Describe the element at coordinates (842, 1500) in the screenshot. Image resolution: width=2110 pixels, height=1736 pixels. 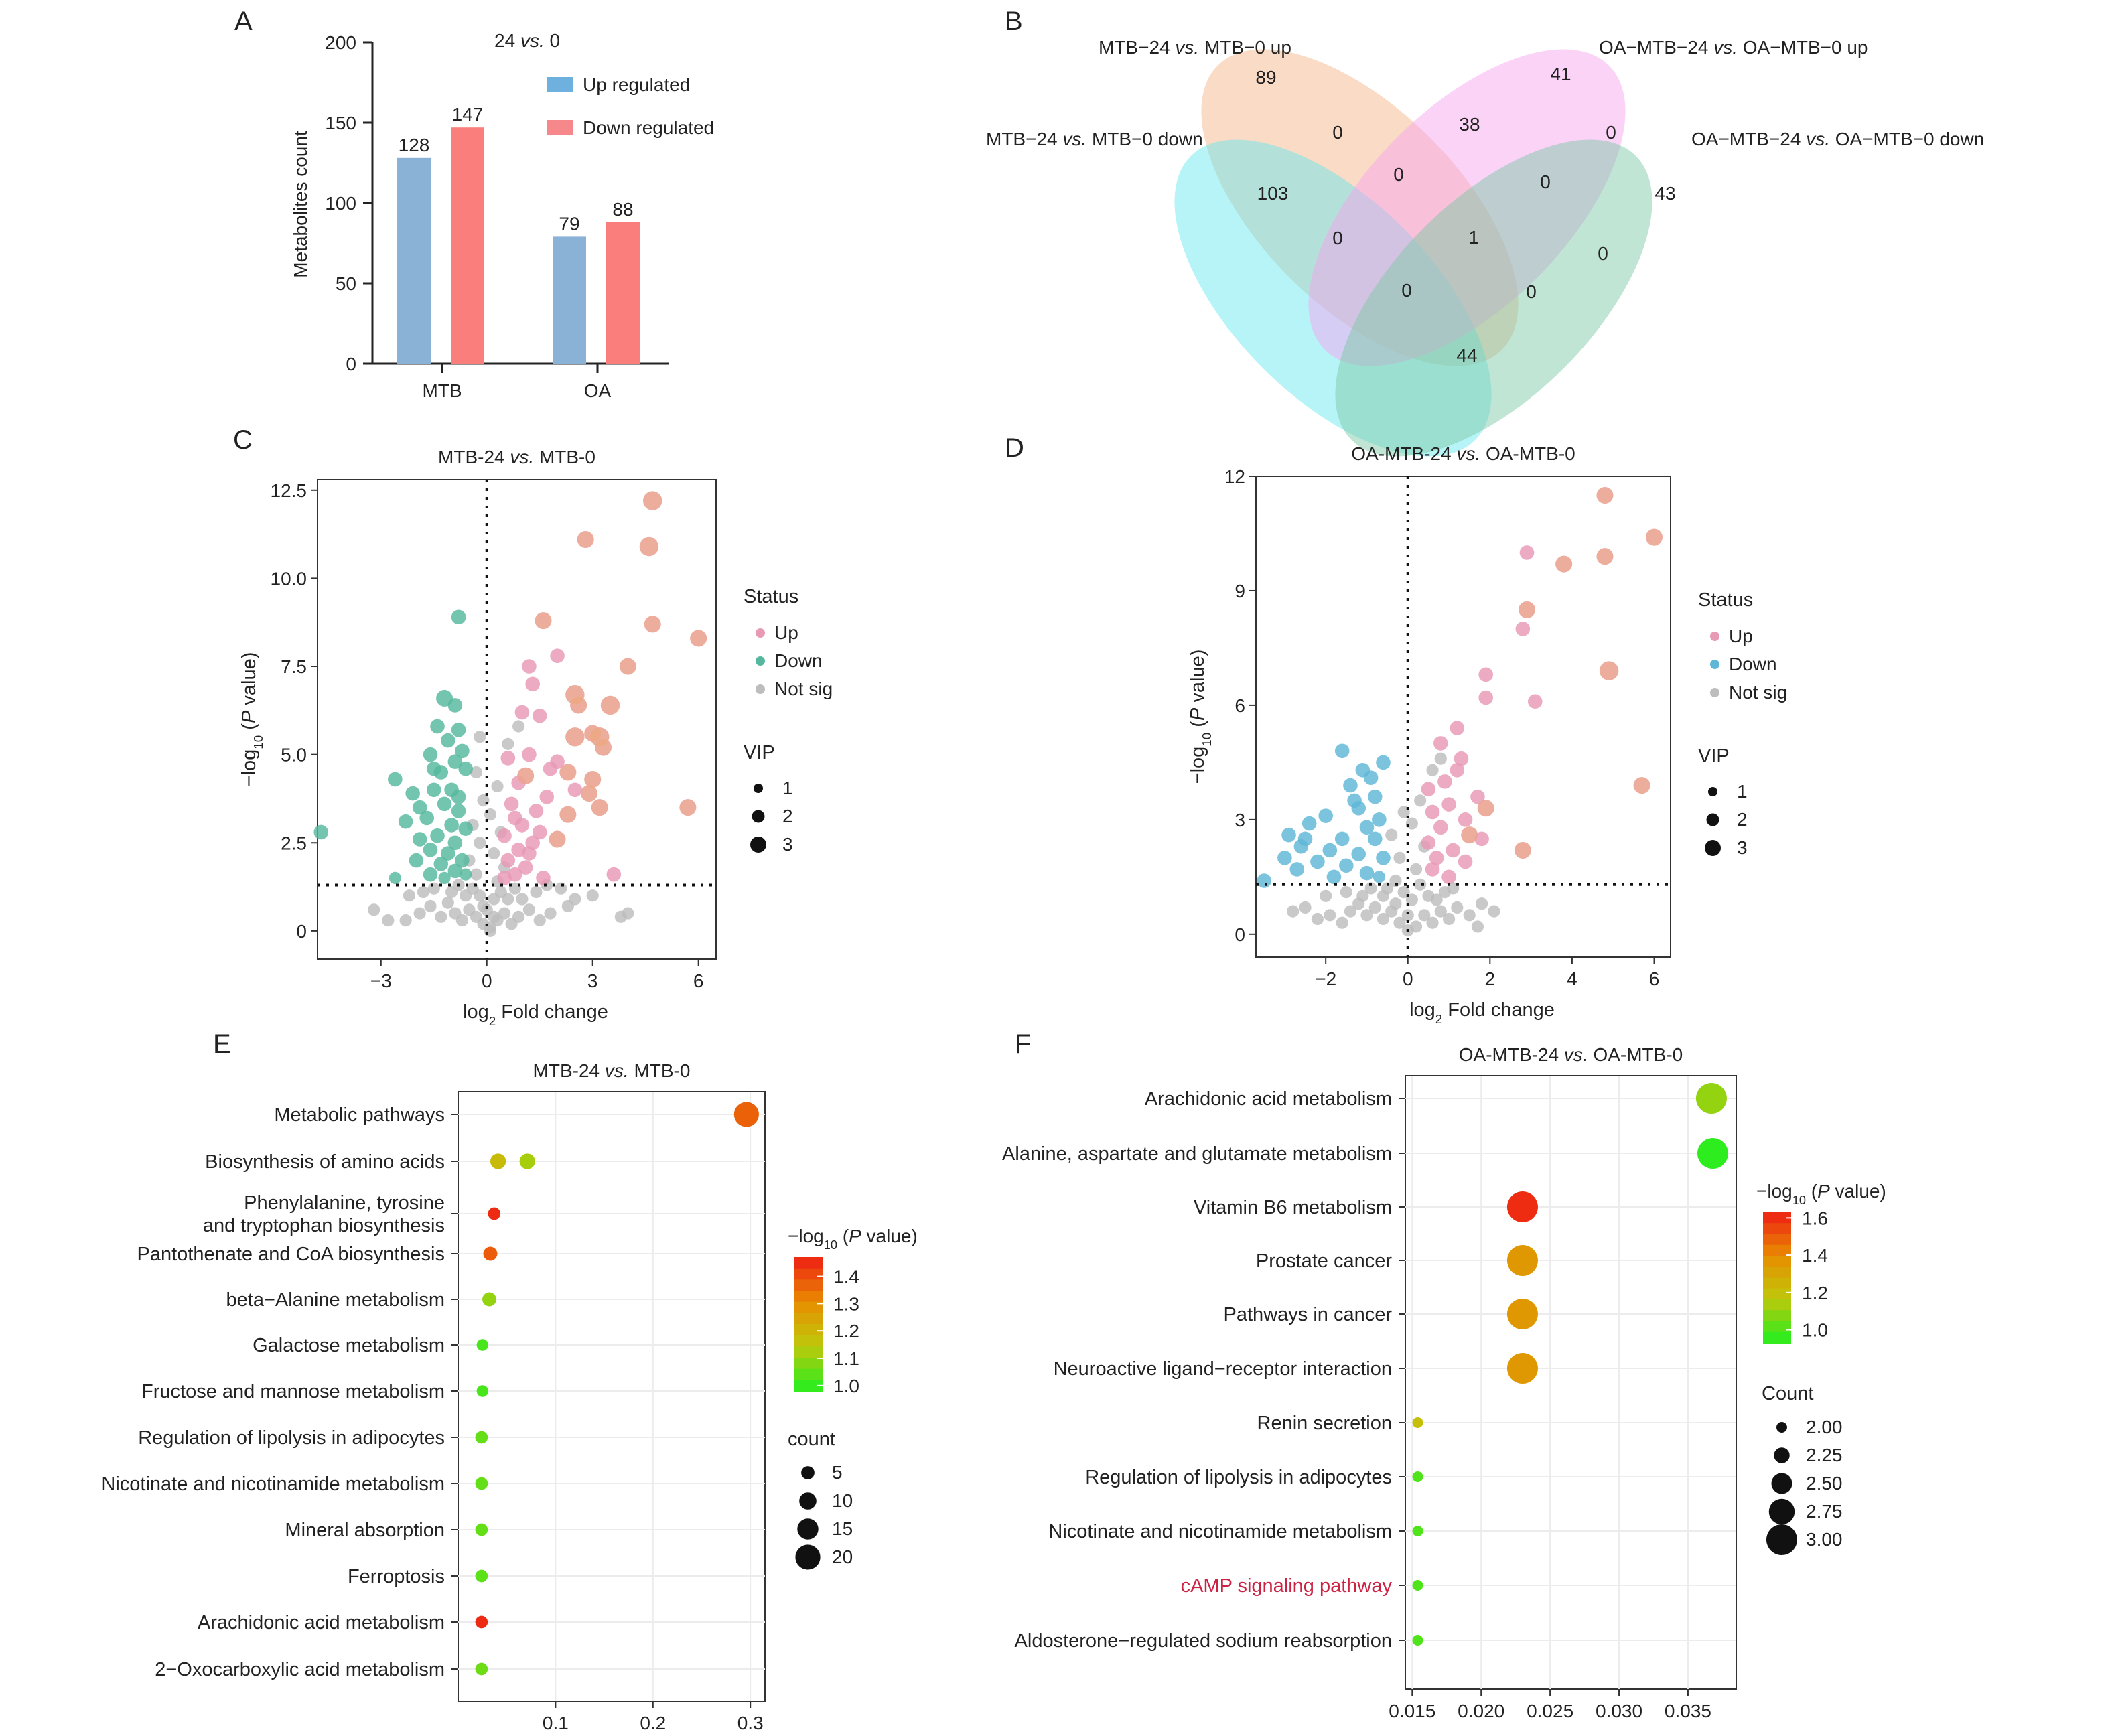
I see `legend-label: 10` at that location.